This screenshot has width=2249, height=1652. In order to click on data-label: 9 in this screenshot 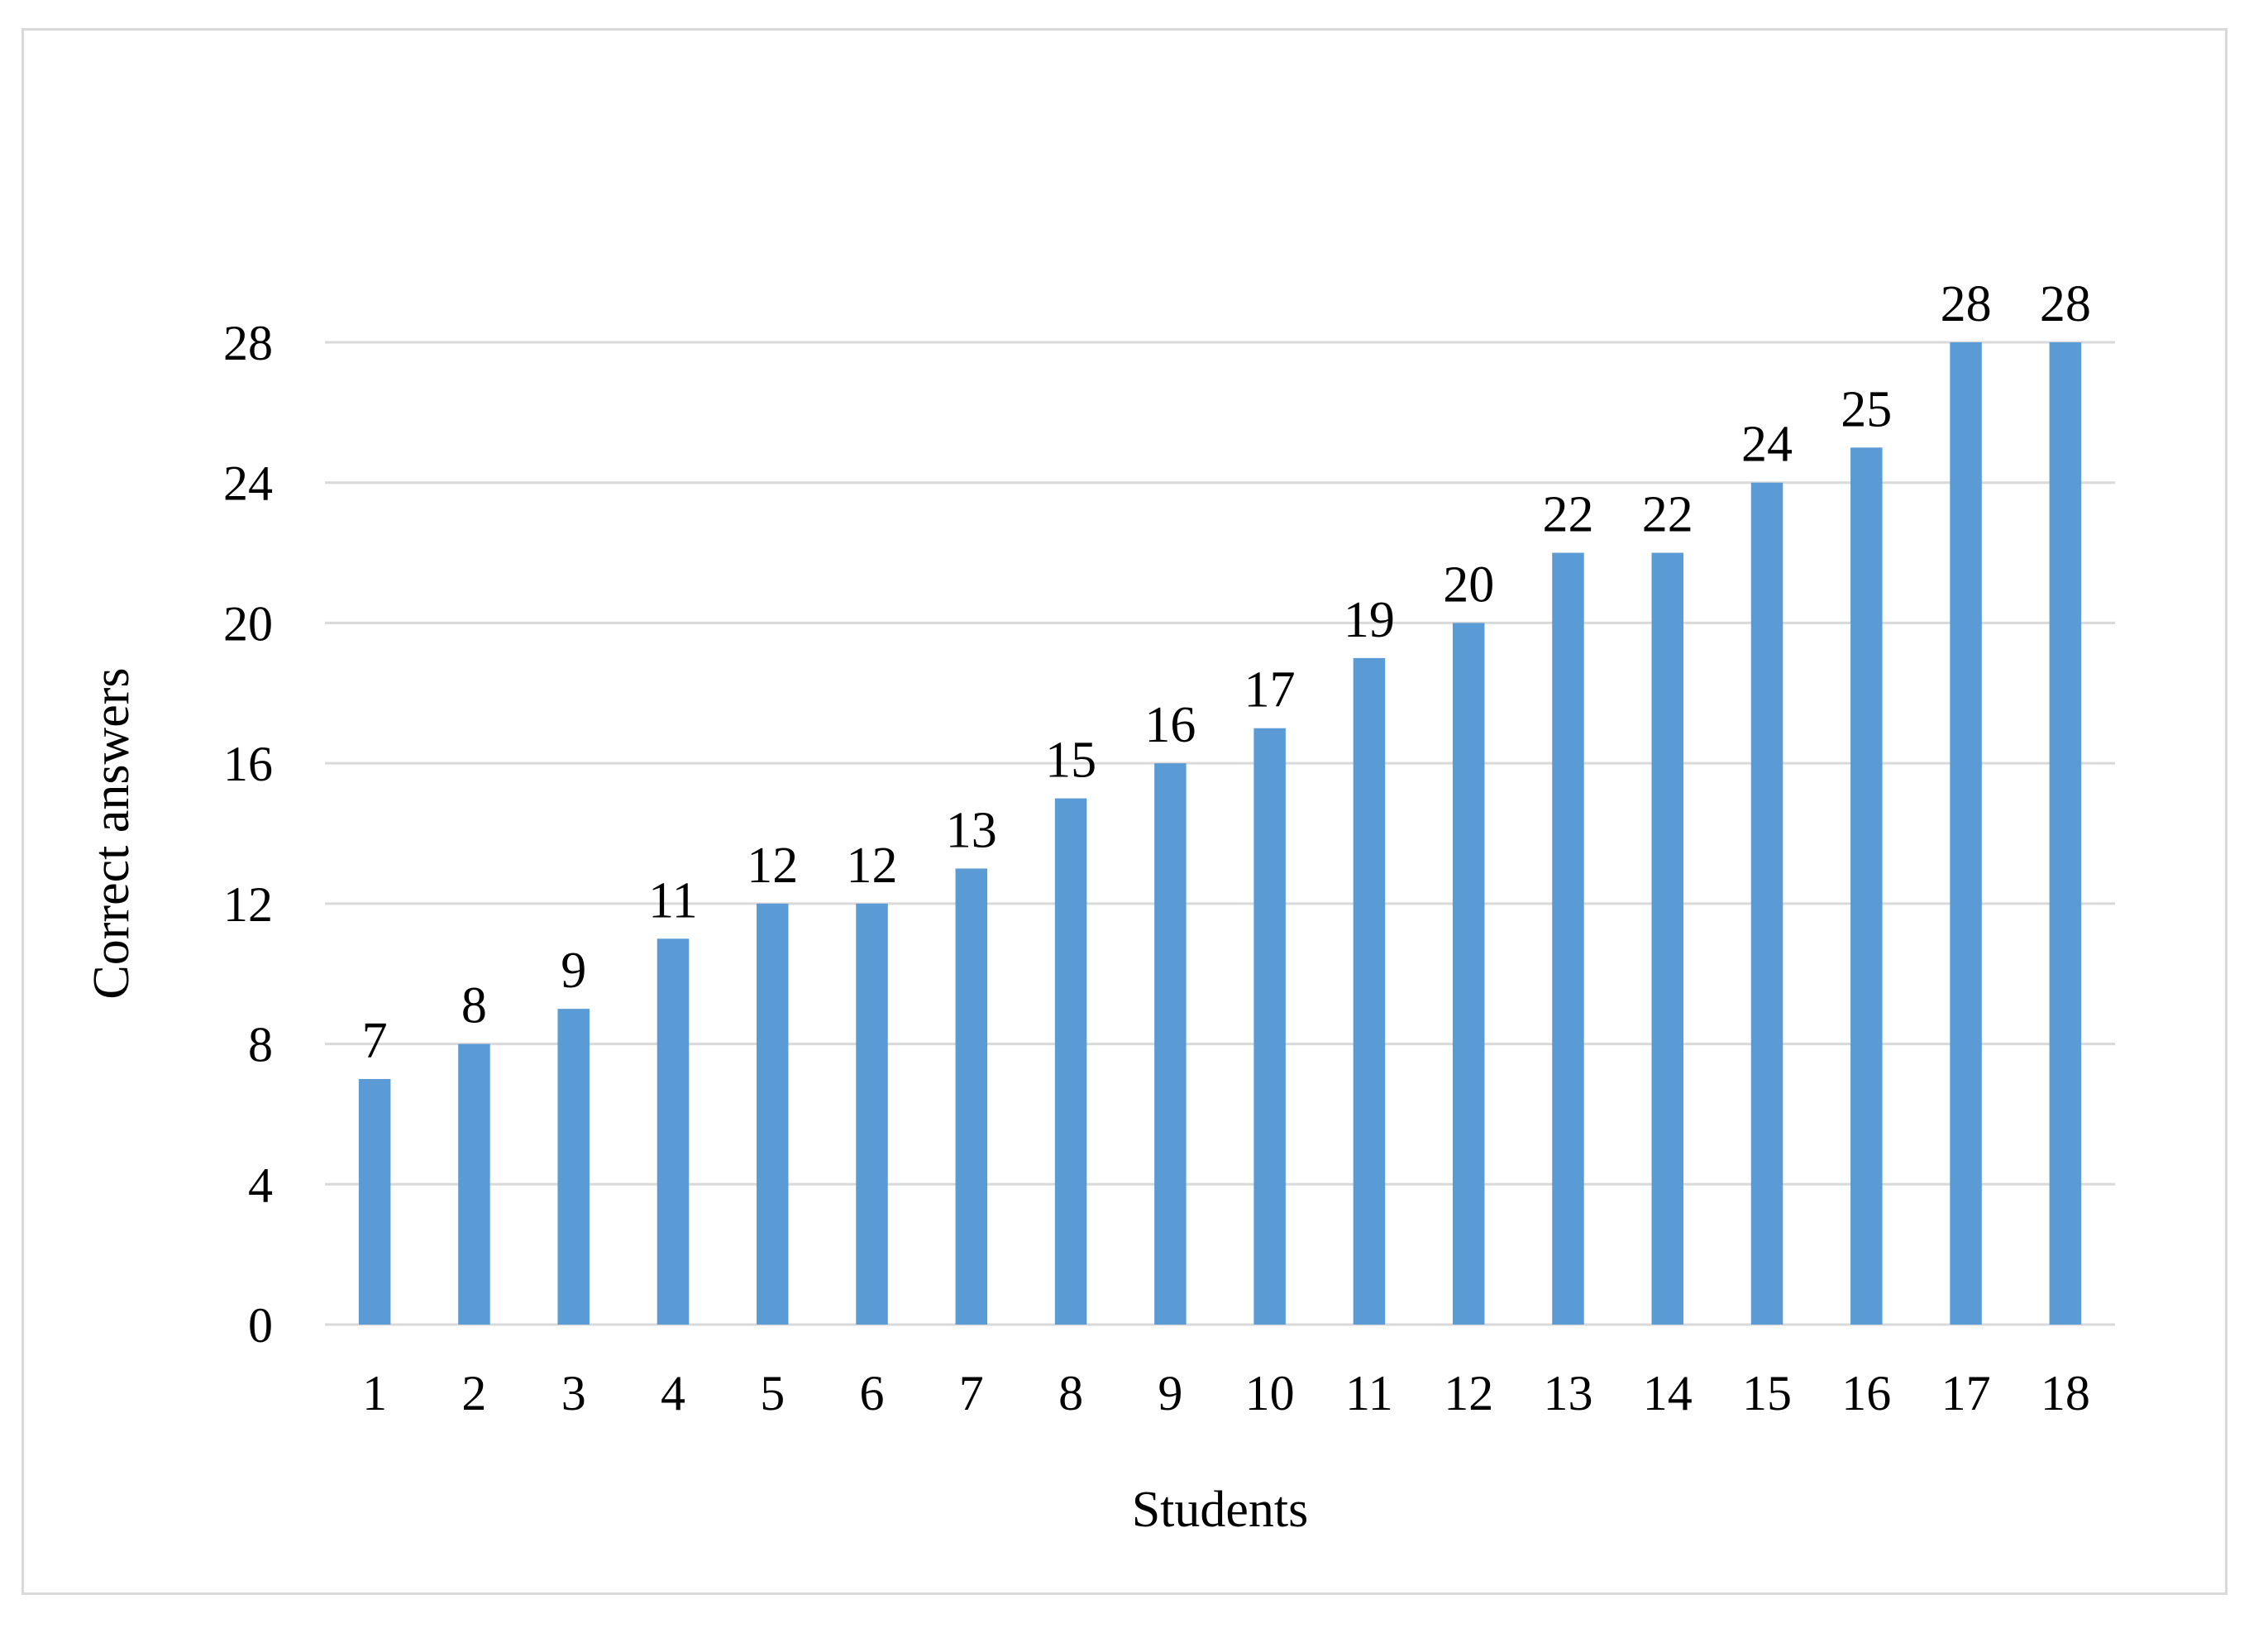, I will do `click(573, 971)`.